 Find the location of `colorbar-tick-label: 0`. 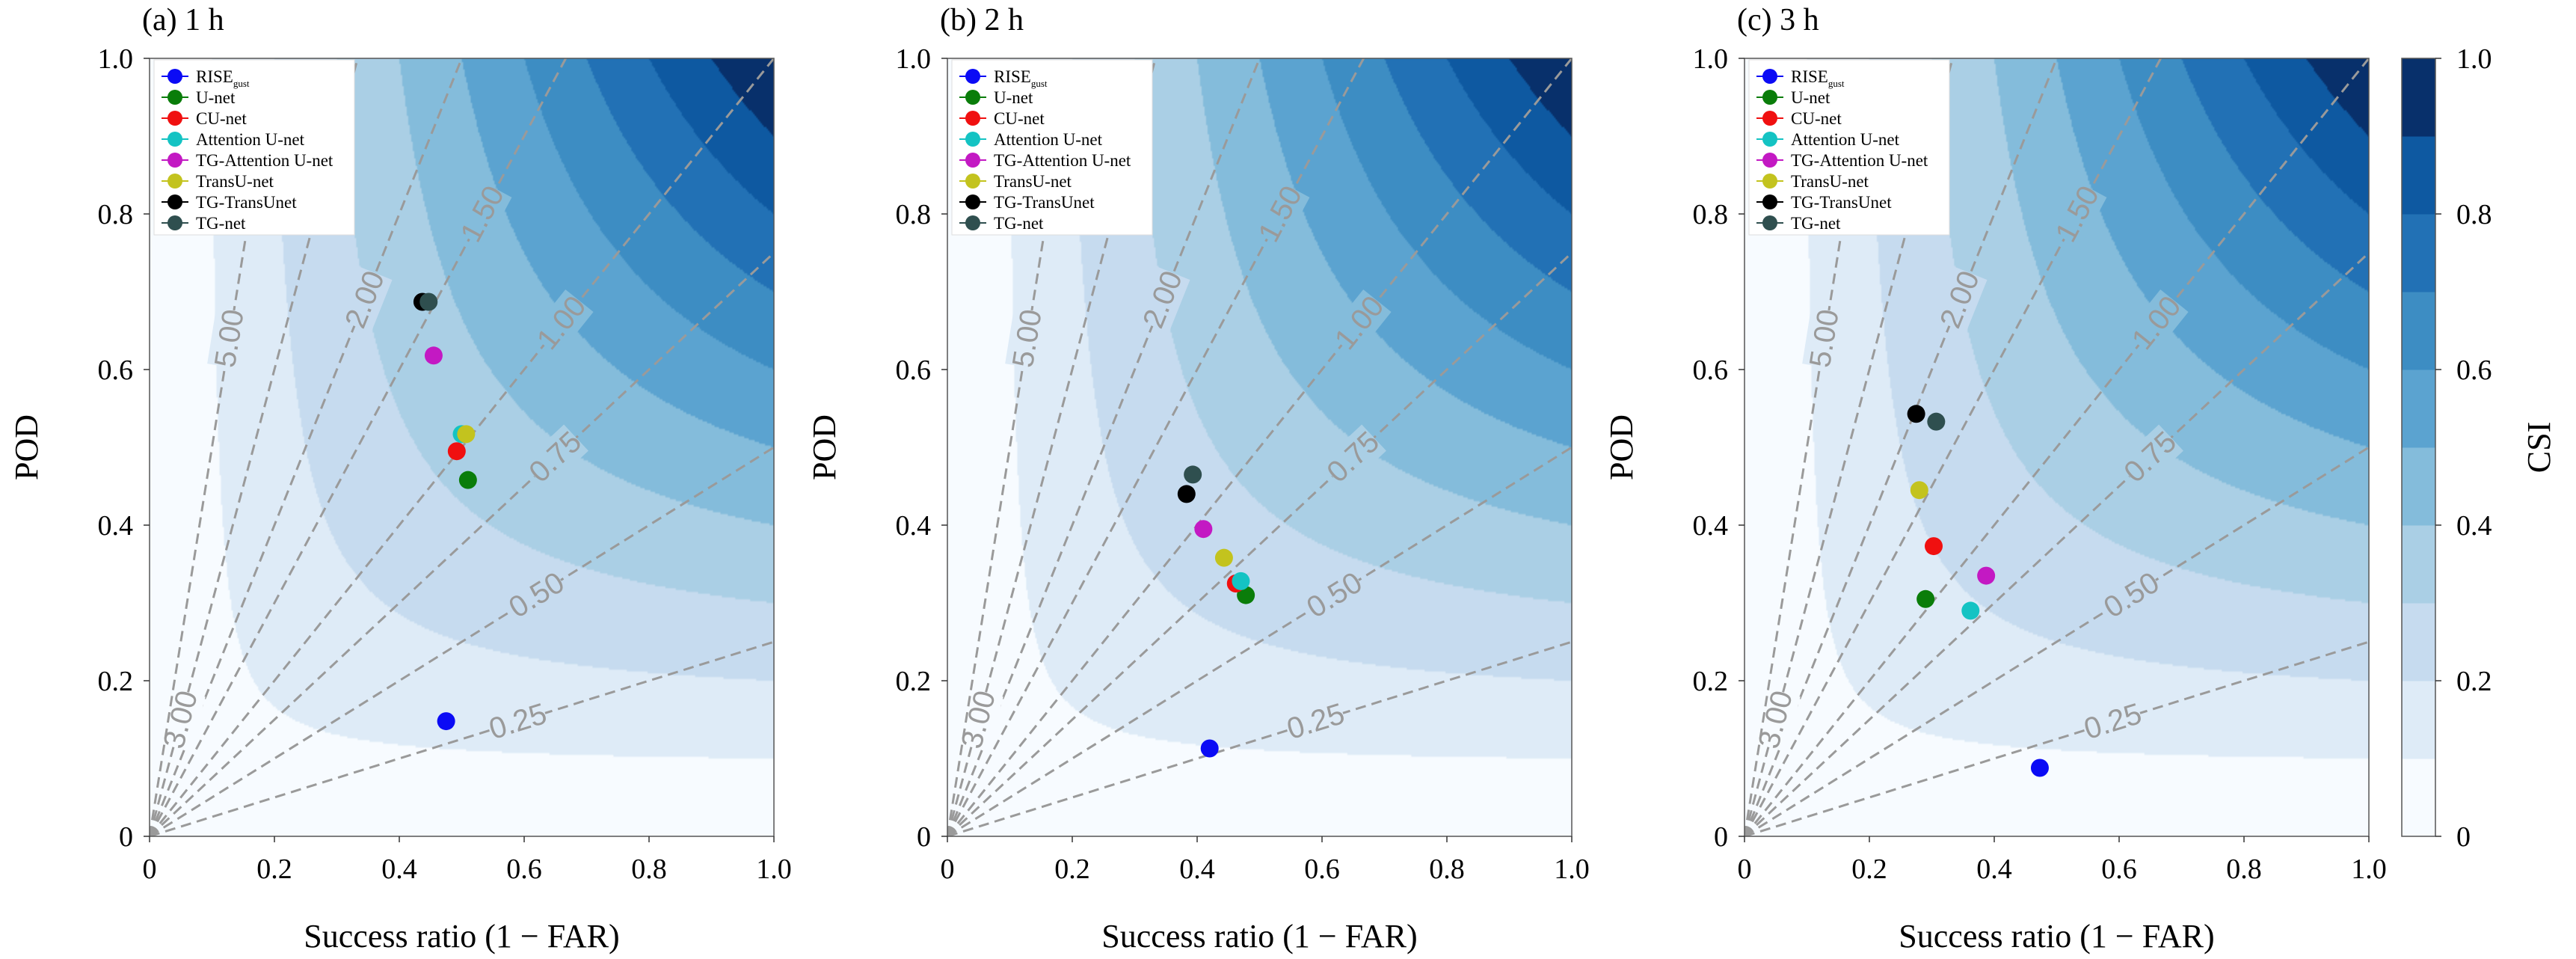

colorbar-tick-label: 0 is located at coordinates (2463, 837).